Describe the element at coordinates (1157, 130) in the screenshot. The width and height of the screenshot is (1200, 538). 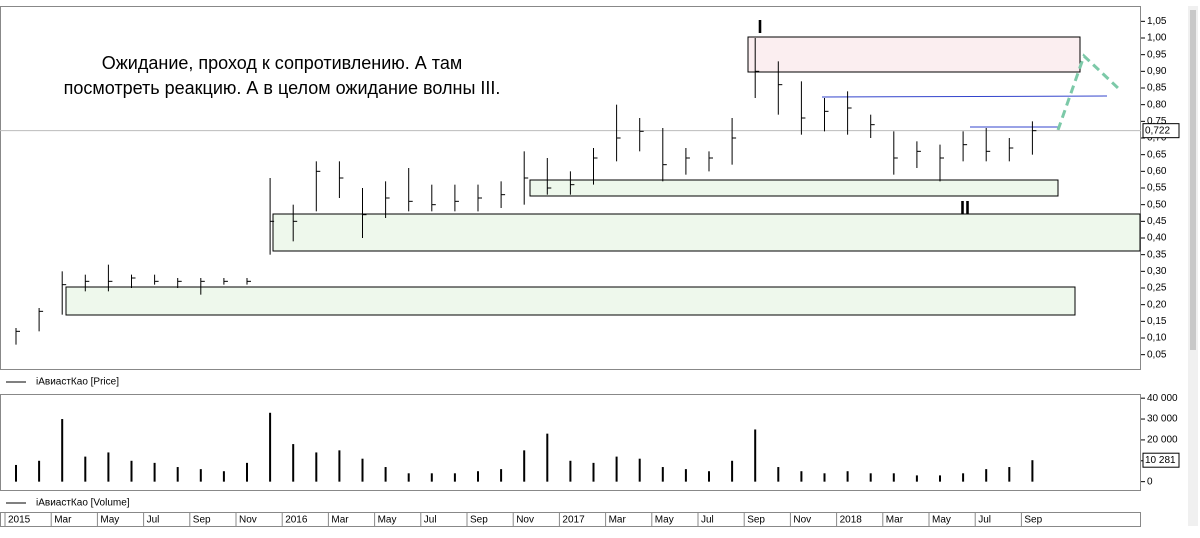
I see `current-label: 0,722` at that location.